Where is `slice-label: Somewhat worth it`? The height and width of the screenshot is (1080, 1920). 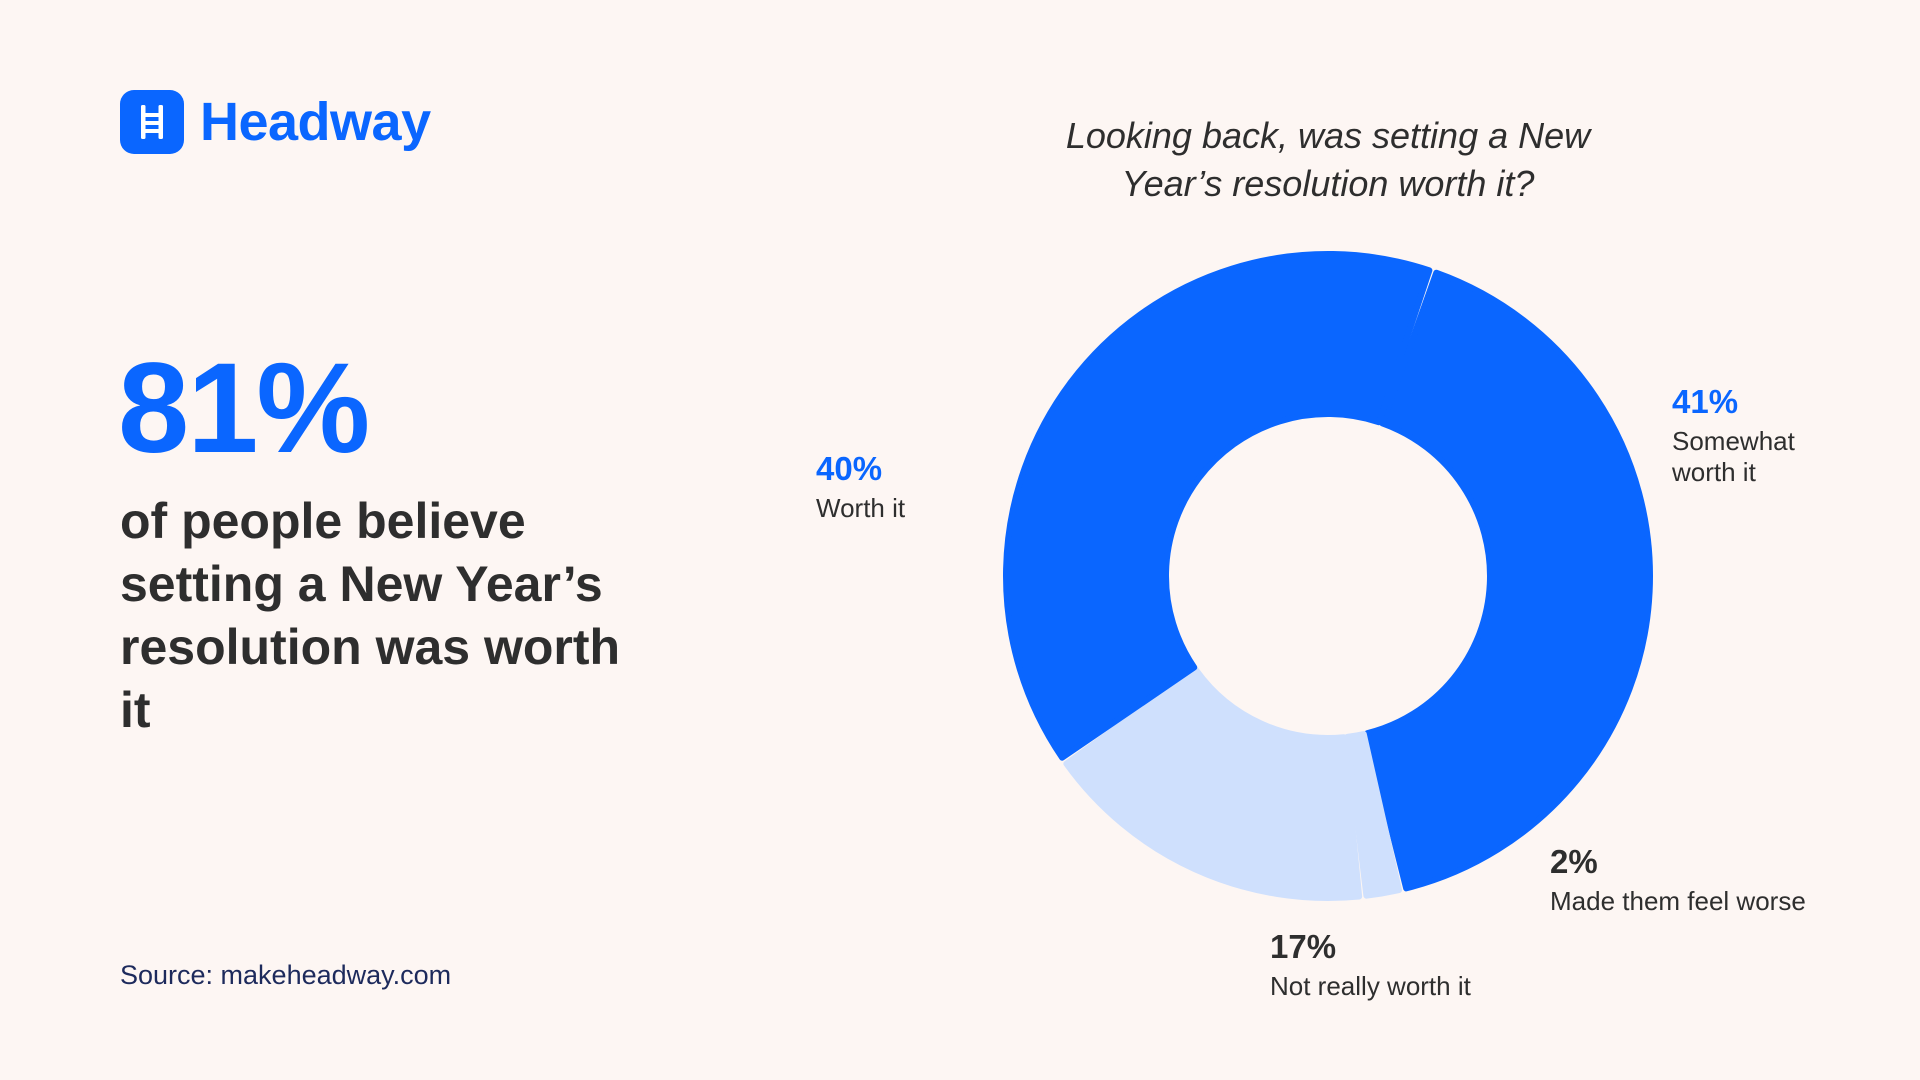
slice-label: Somewhat worth it is located at coordinates (1733, 456).